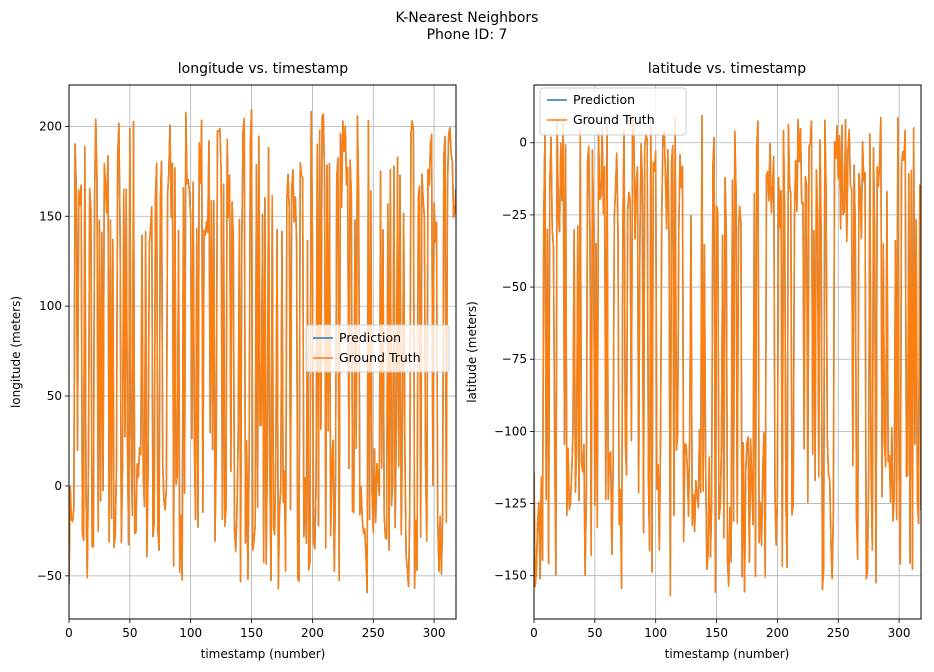 The width and height of the screenshot is (934, 672). I want to click on latitude-legend: Prediction Ground Truth, so click(613, 111).